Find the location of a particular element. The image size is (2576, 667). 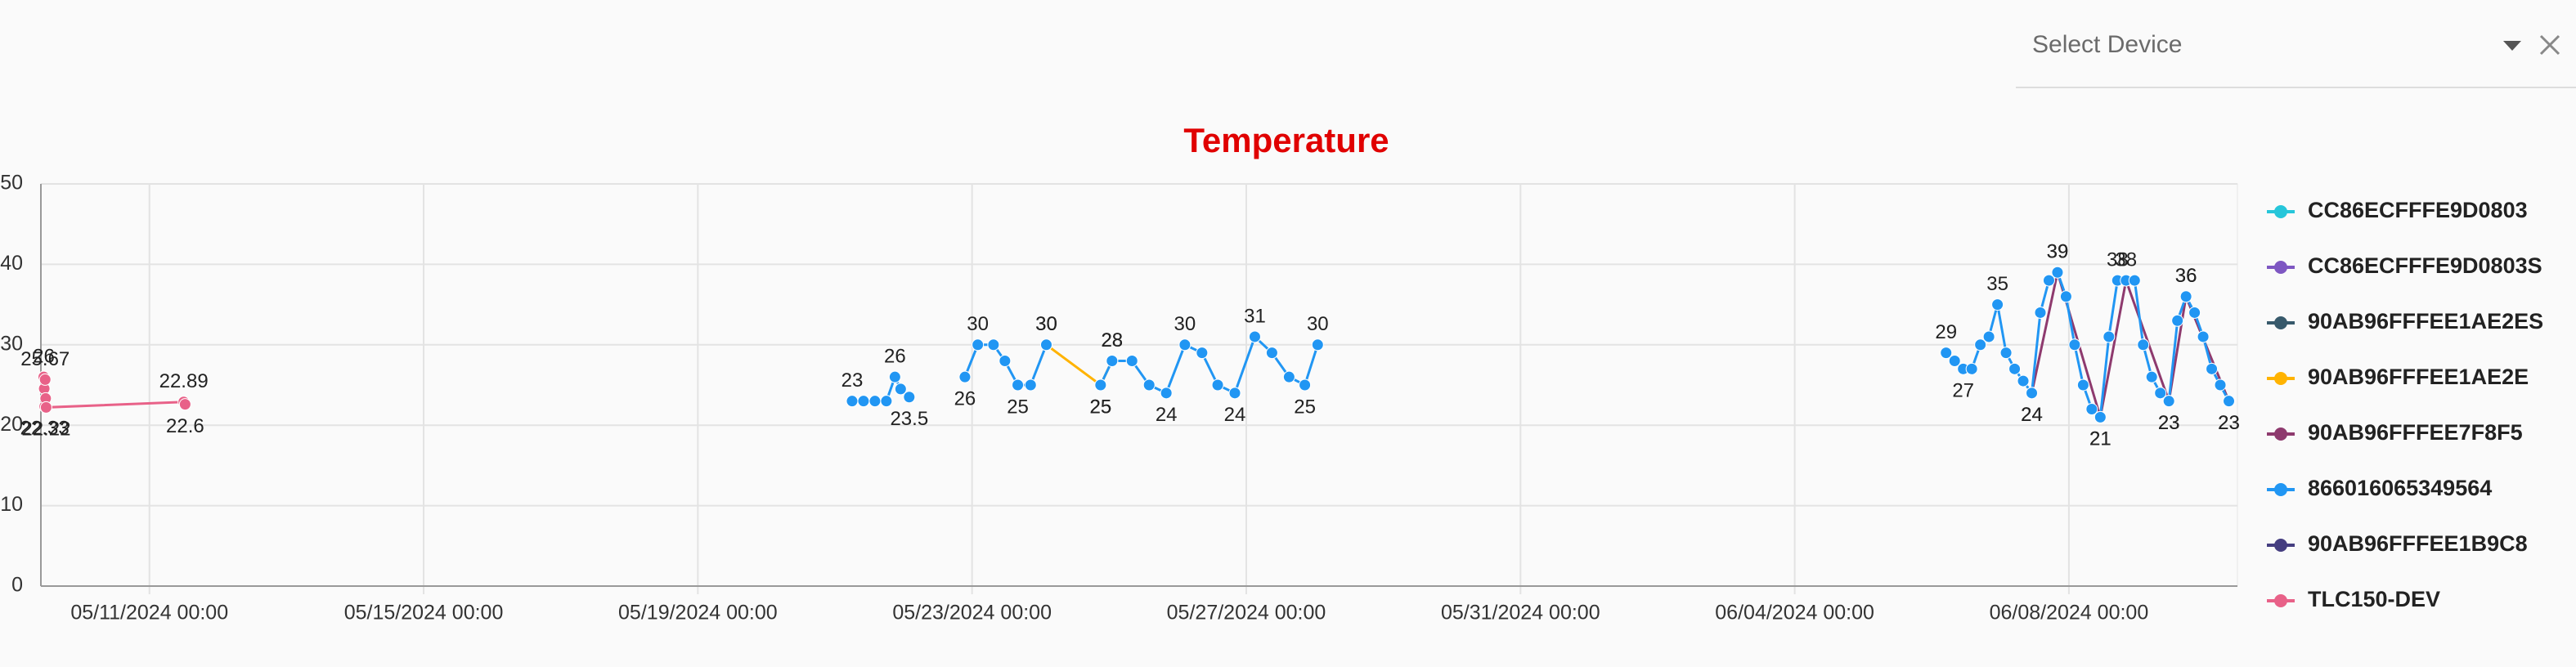

data-label: 26 is located at coordinates (44, 357).